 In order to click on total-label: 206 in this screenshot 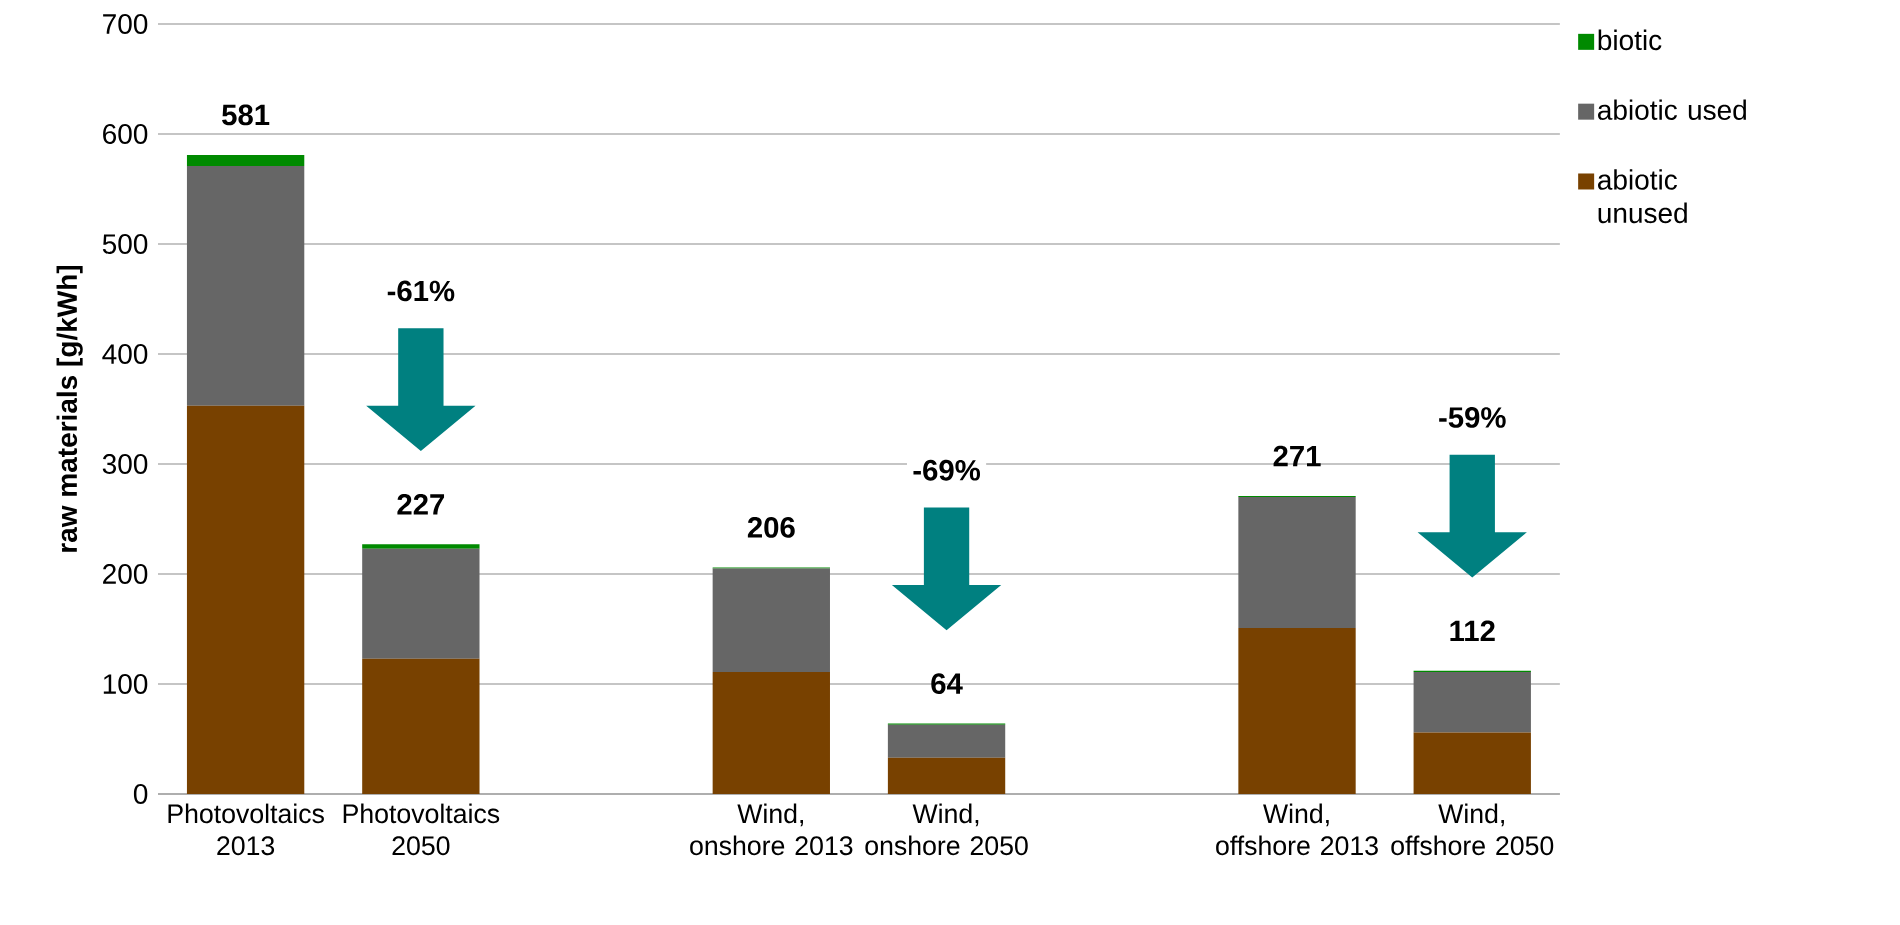, I will do `click(771, 527)`.